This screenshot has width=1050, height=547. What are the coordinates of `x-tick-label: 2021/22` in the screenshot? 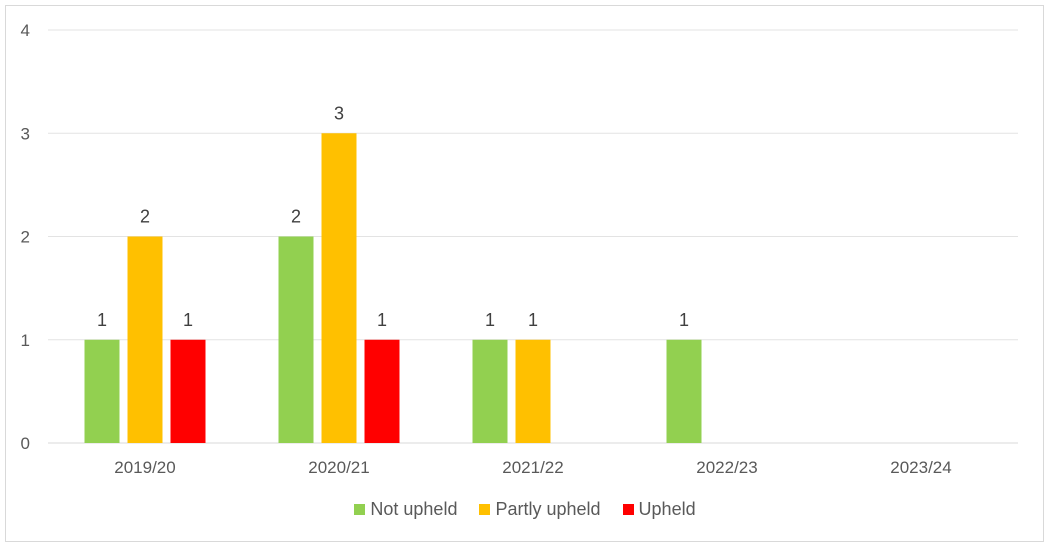 It's located at (532, 467).